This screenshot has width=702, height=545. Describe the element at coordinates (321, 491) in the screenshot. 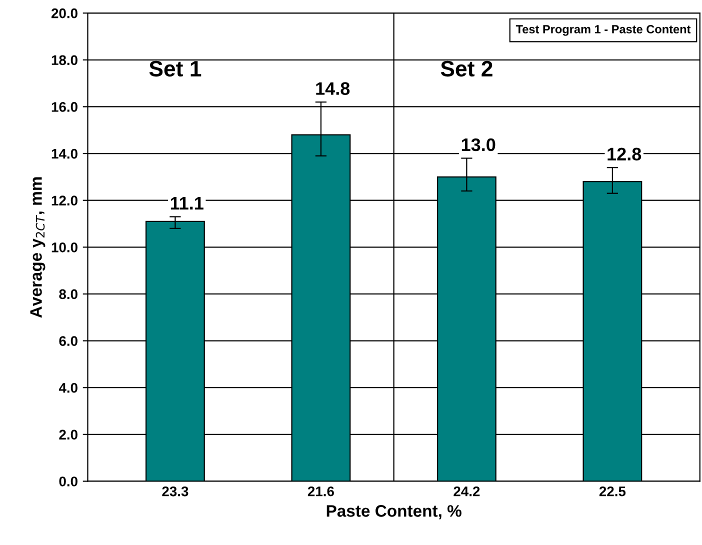

I see `x-tick-label: 21.6` at that location.